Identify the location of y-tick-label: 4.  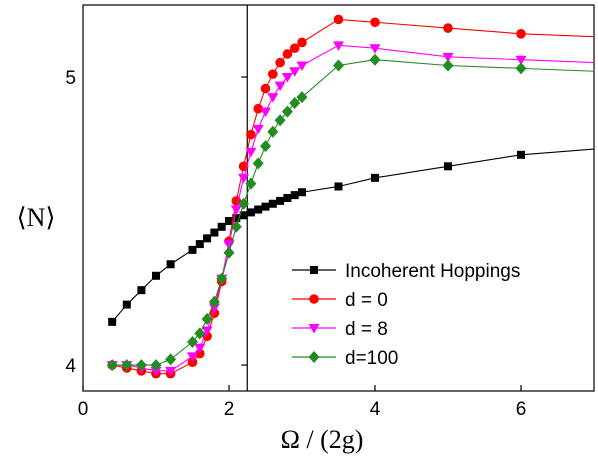
(70, 366).